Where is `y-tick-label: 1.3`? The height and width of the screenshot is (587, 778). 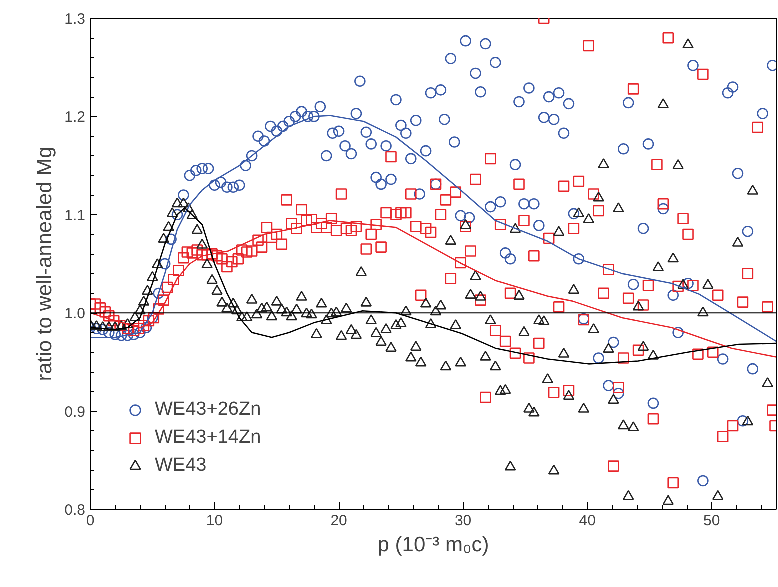 y-tick-label: 1.3 is located at coordinates (75, 19).